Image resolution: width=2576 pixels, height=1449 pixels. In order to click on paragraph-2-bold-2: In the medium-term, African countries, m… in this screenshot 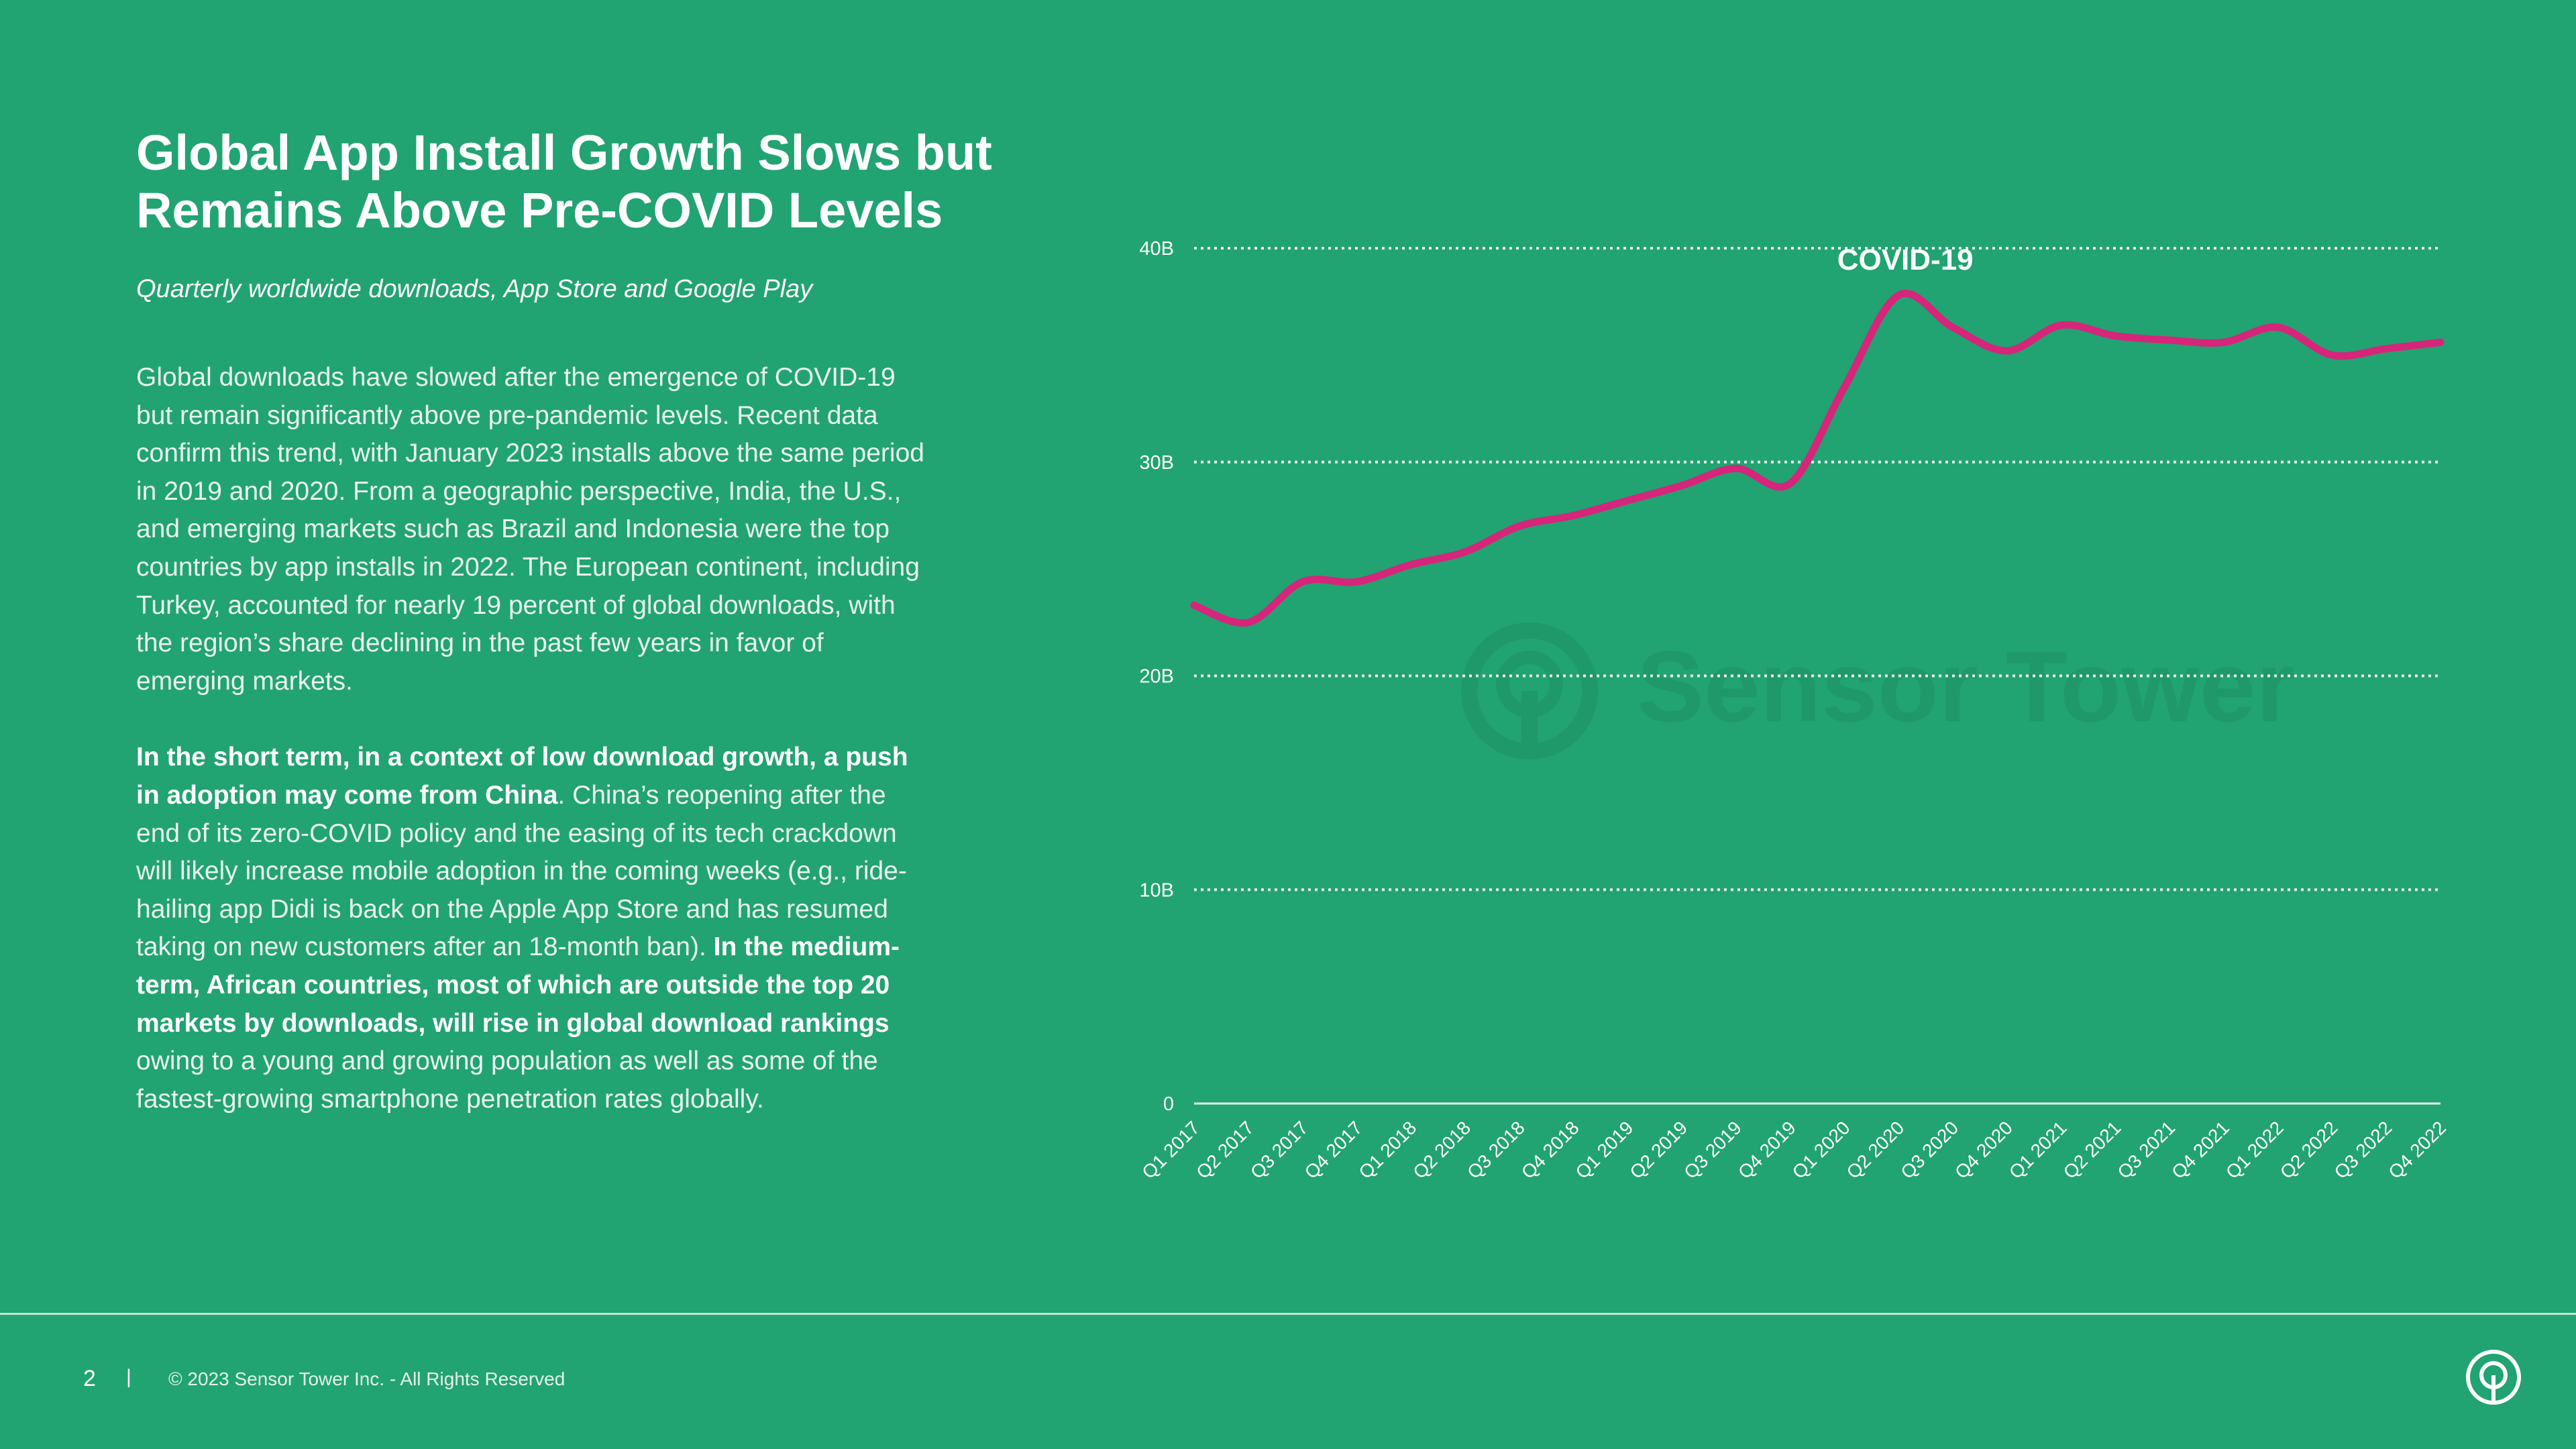, I will do `click(518, 985)`.